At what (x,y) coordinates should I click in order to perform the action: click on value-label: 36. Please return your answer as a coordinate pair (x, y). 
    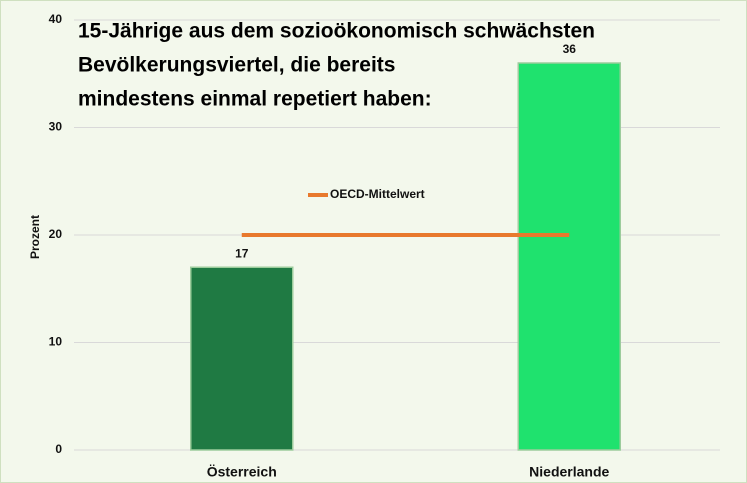
    Looking at the image, I should click on (570, 49).